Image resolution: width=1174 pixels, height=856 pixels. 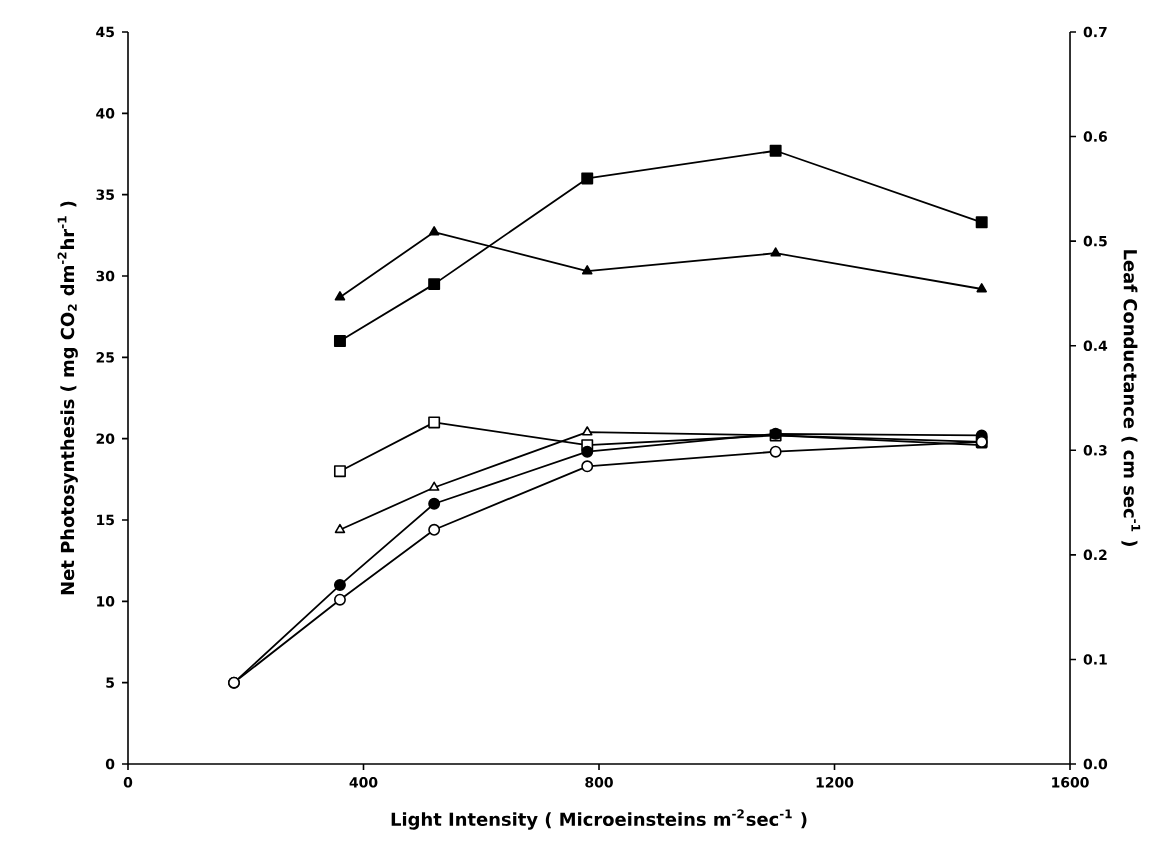 What do you see at coordinates (599, 819) in the screenshot?
I see `x-axis-title: Light Intensity ( Microeinsteins m$^{-2}$sec$^{-1}$ )` at bounding box center [599, 819].